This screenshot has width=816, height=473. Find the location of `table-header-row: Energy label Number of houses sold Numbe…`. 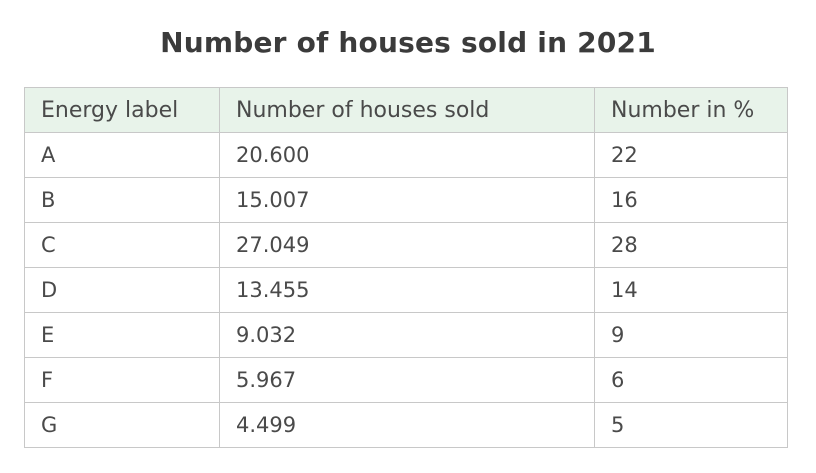

table-header-row: Energy label Number of houses sold Numbe… is located at coordinates (406, 110).